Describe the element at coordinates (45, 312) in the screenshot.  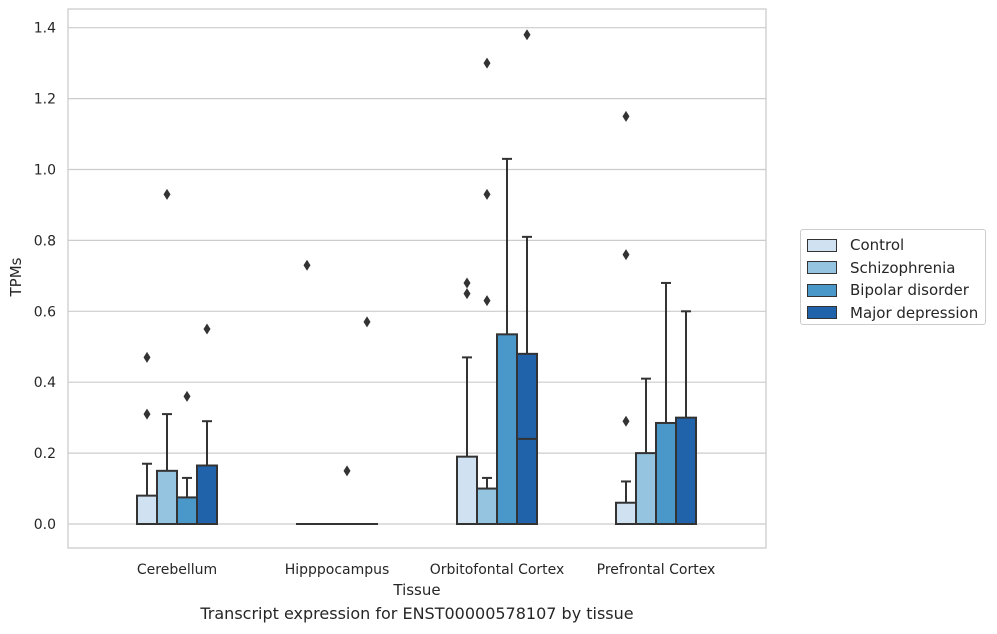
I see `y-tick-label: 0.6` at that location.